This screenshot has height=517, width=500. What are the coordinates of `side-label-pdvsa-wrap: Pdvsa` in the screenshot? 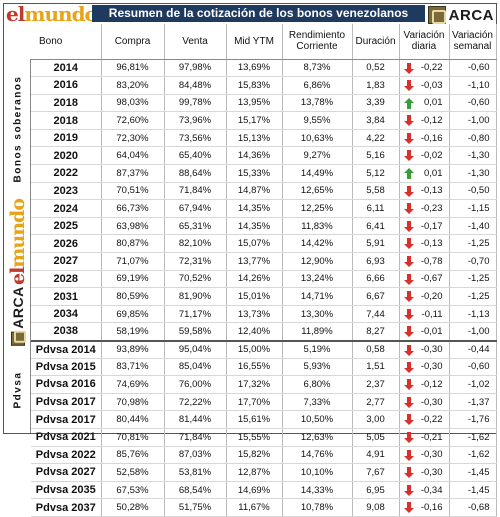 It's located at (18, 390).